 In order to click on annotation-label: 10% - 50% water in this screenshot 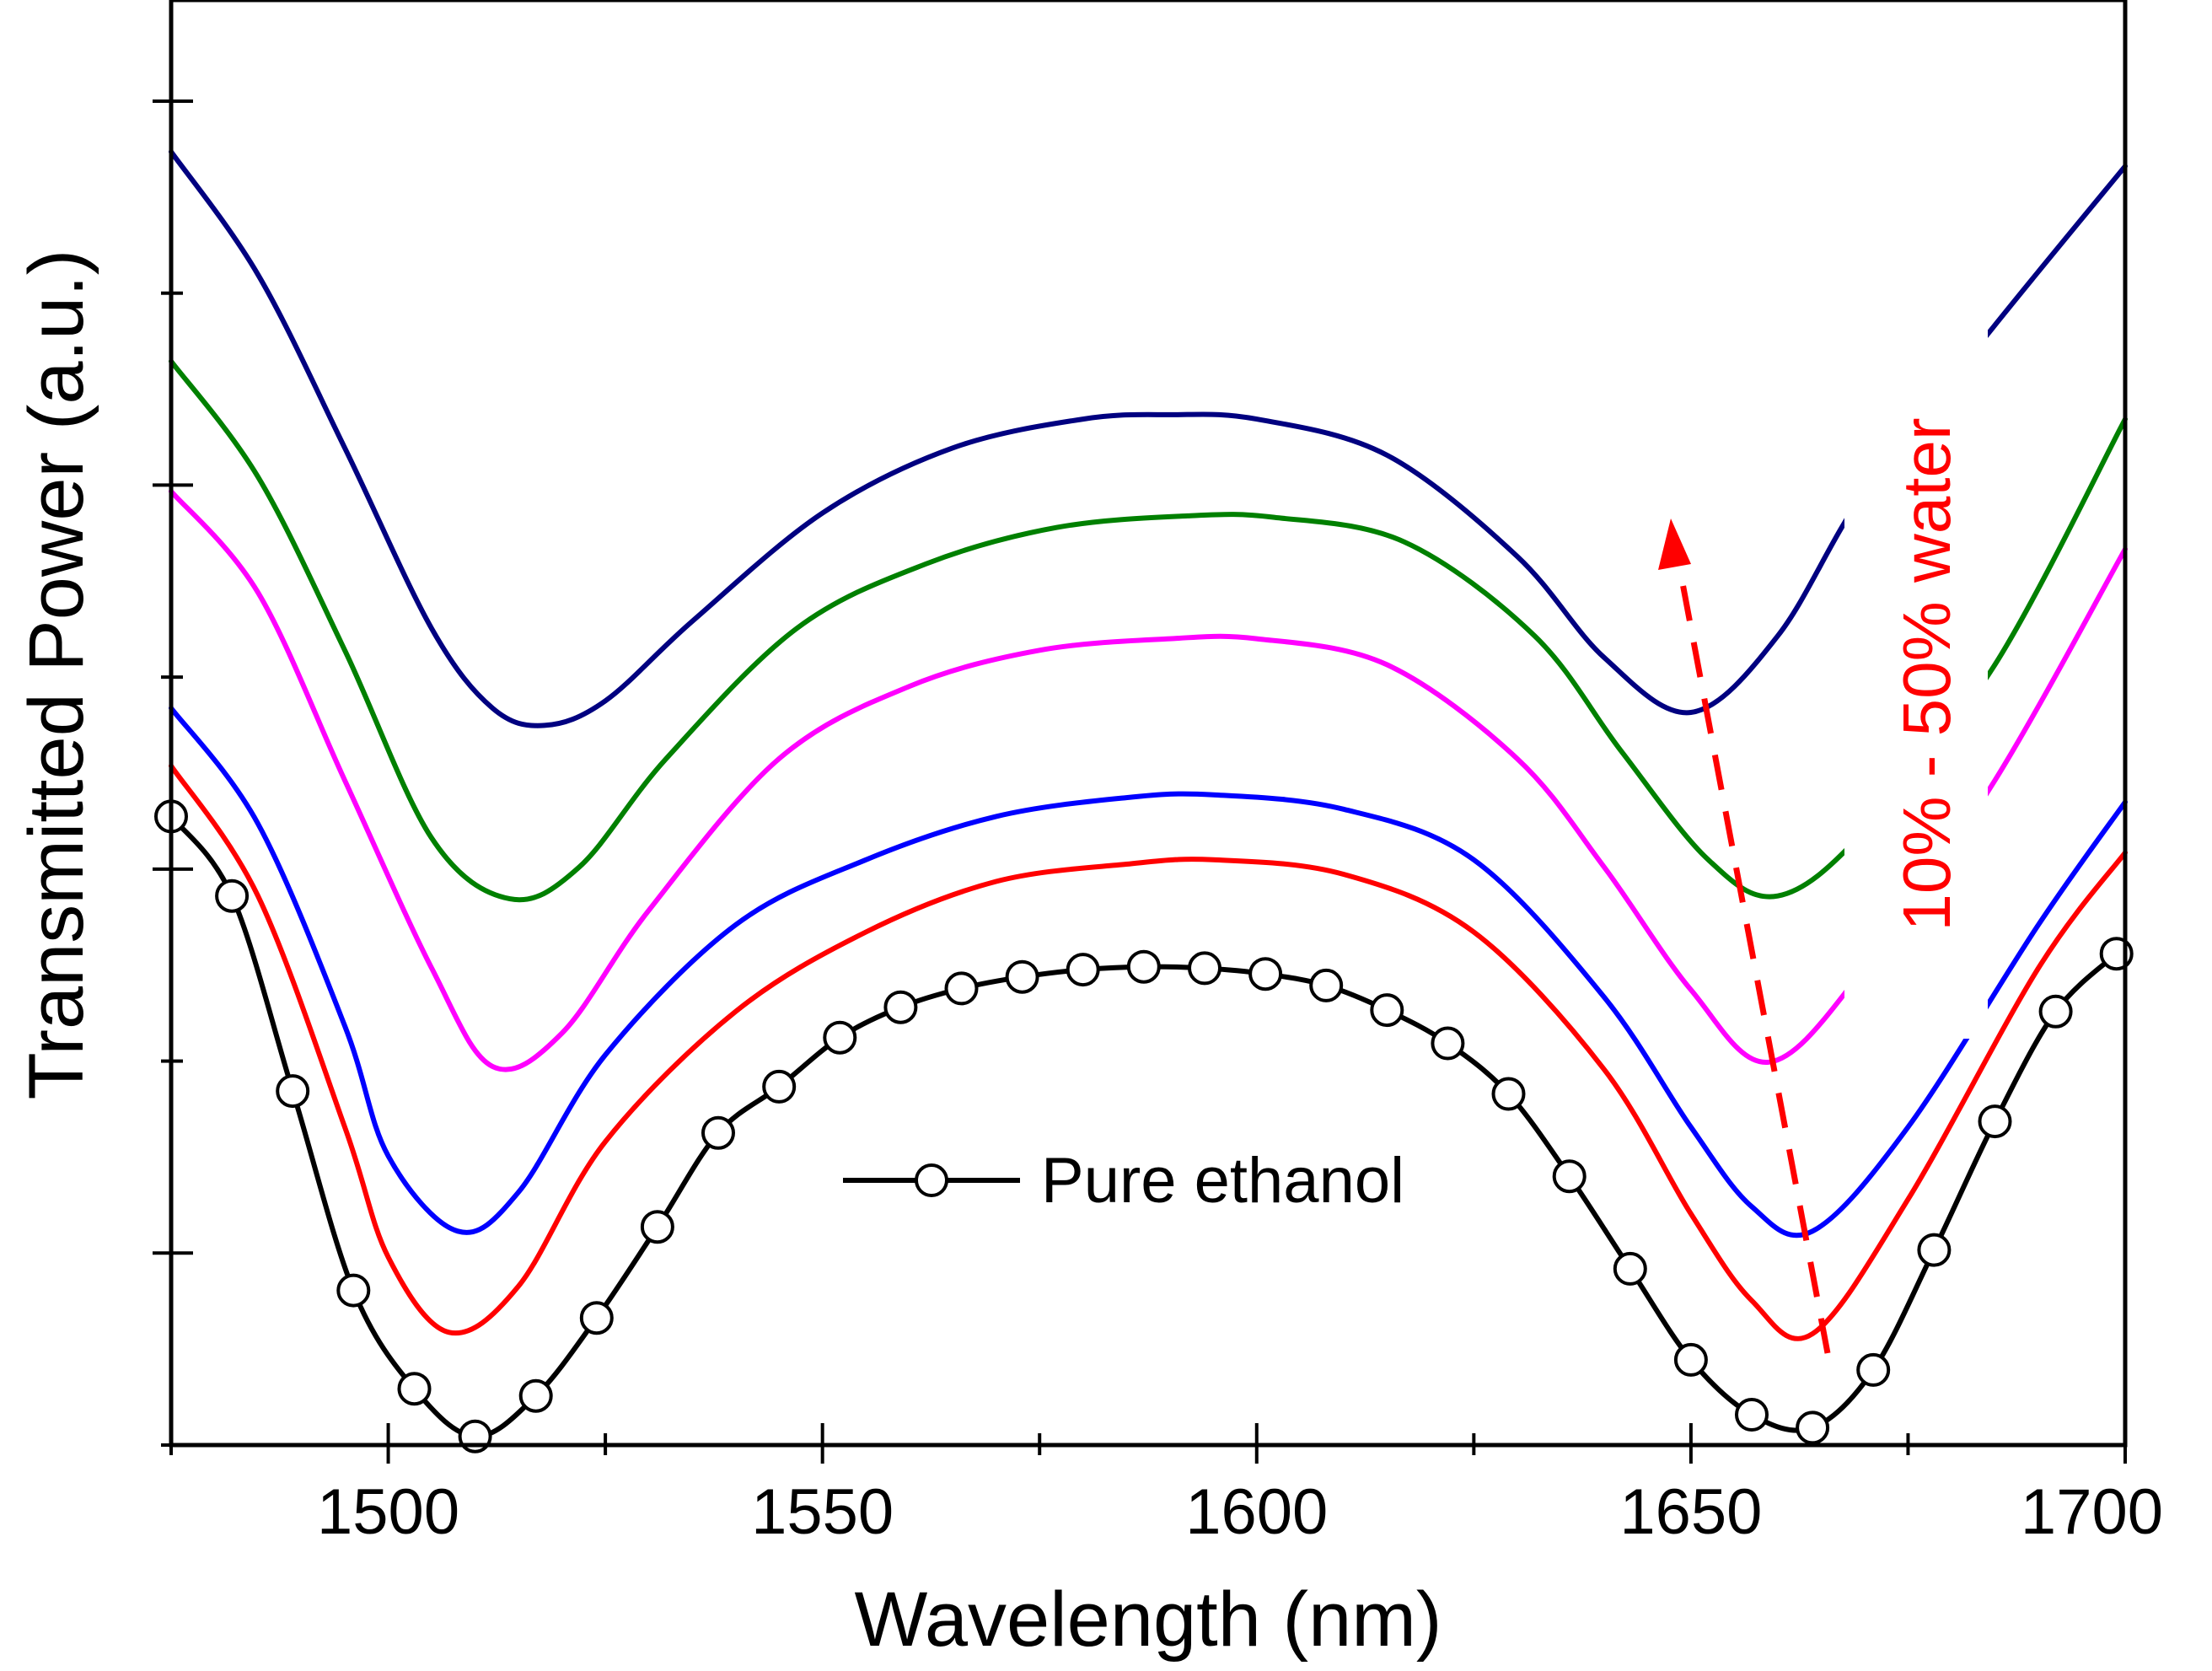, I will do `click(1926, 674)`.